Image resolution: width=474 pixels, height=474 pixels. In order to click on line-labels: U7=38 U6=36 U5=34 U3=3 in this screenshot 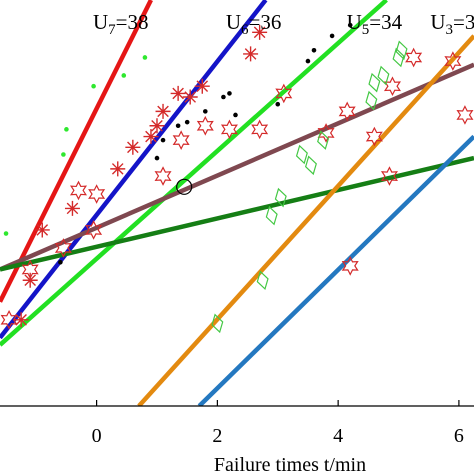, I will do `click(283, 24)`.